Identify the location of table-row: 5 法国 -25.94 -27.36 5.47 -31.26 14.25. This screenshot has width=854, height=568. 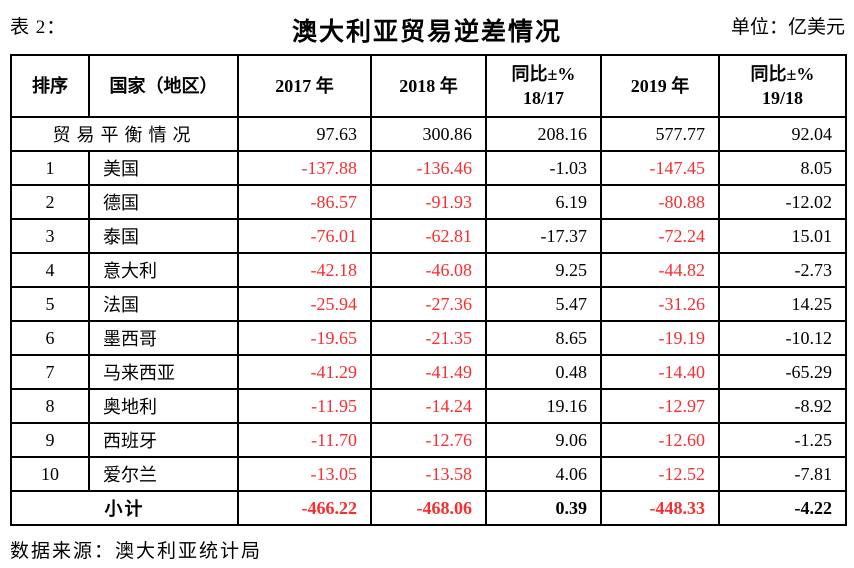
(428, 304).